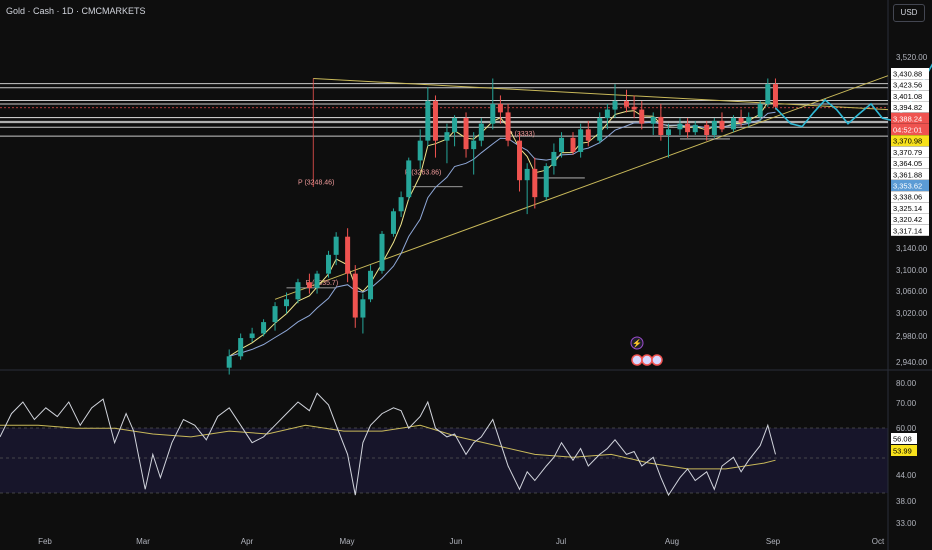  What do you see at coordinates (346, 541) in the screenshot?
I see `time-axis-label: May` at bounding box center [346, 541].